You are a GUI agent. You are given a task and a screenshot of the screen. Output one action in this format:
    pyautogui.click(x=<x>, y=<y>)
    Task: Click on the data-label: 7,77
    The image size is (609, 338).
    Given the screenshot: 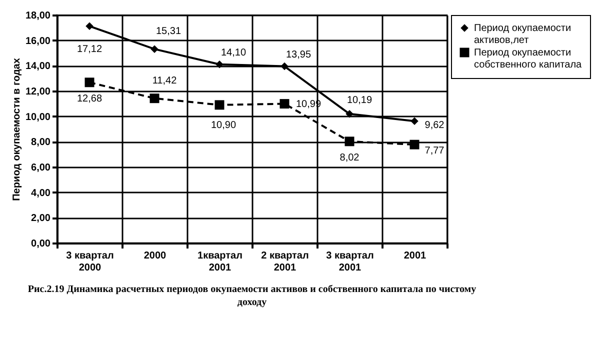 What is the action you would take?
    pyautogui.click(x=434, y=151)
    